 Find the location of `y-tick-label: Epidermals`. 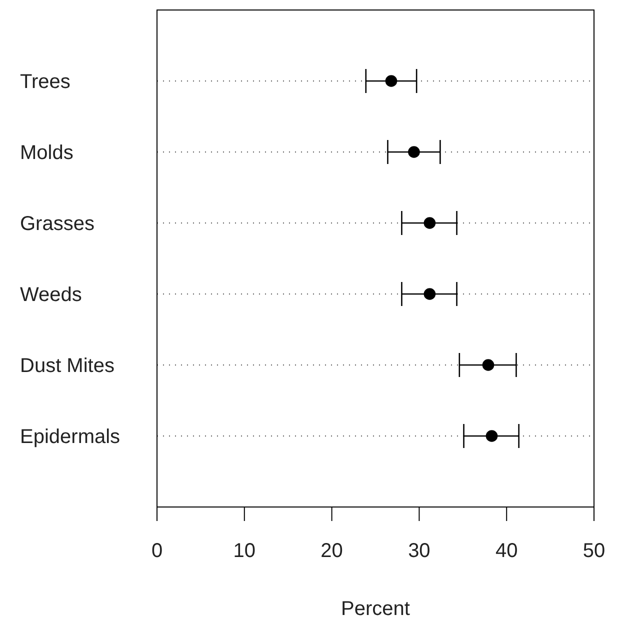

y-tick-label: Epidermals is located at coordinates (70, 437).